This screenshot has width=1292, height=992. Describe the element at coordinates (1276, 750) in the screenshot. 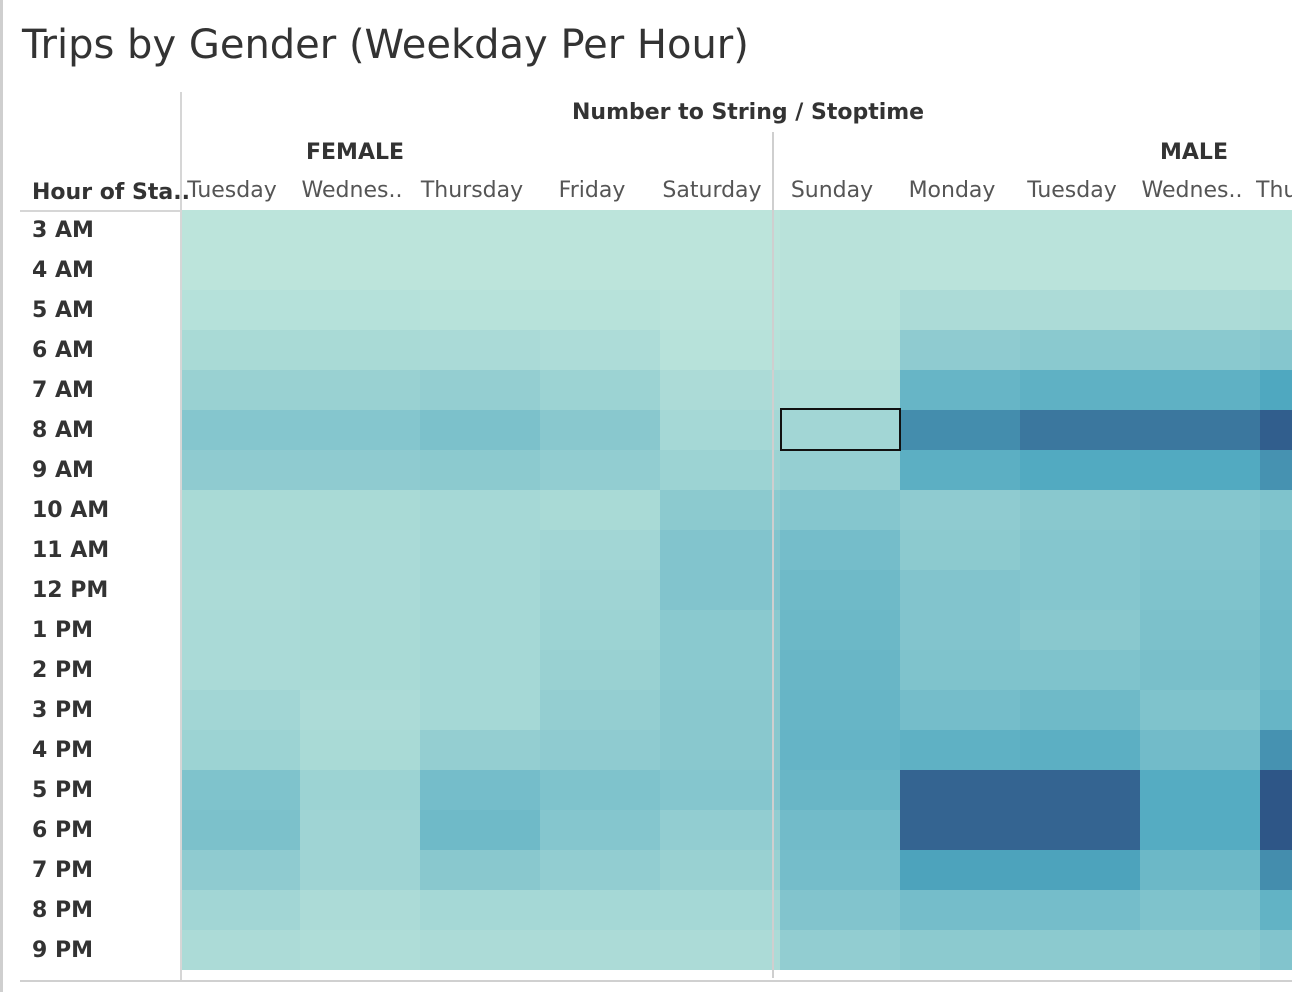

I see `heatmap-cell-4-pm-male-thu` at that location.